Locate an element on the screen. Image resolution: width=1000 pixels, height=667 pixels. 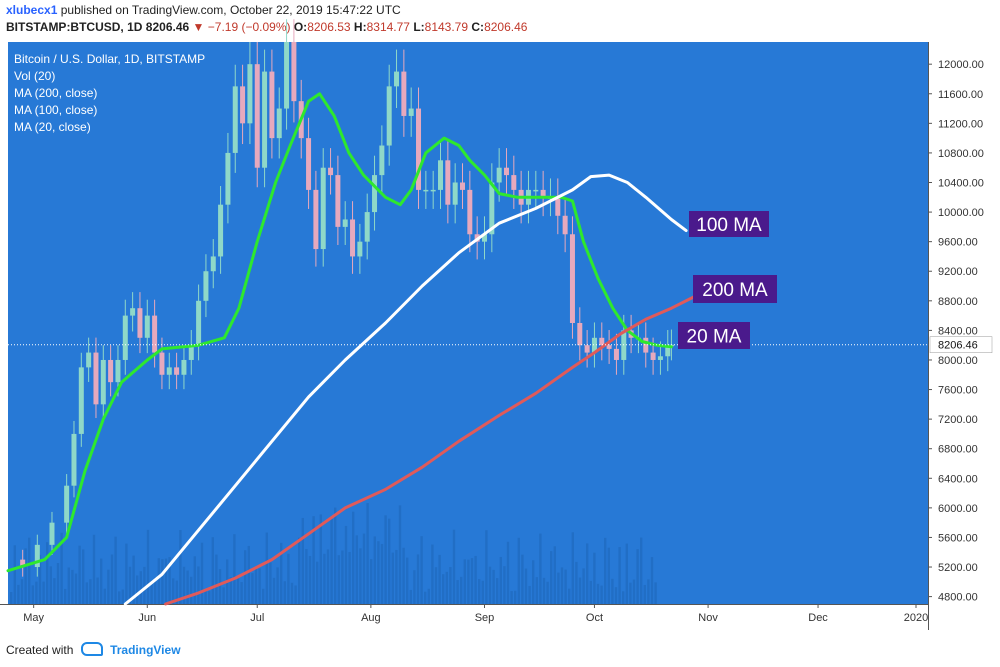
ma-annotation: 100 MA is located at coordinates (729, 224).